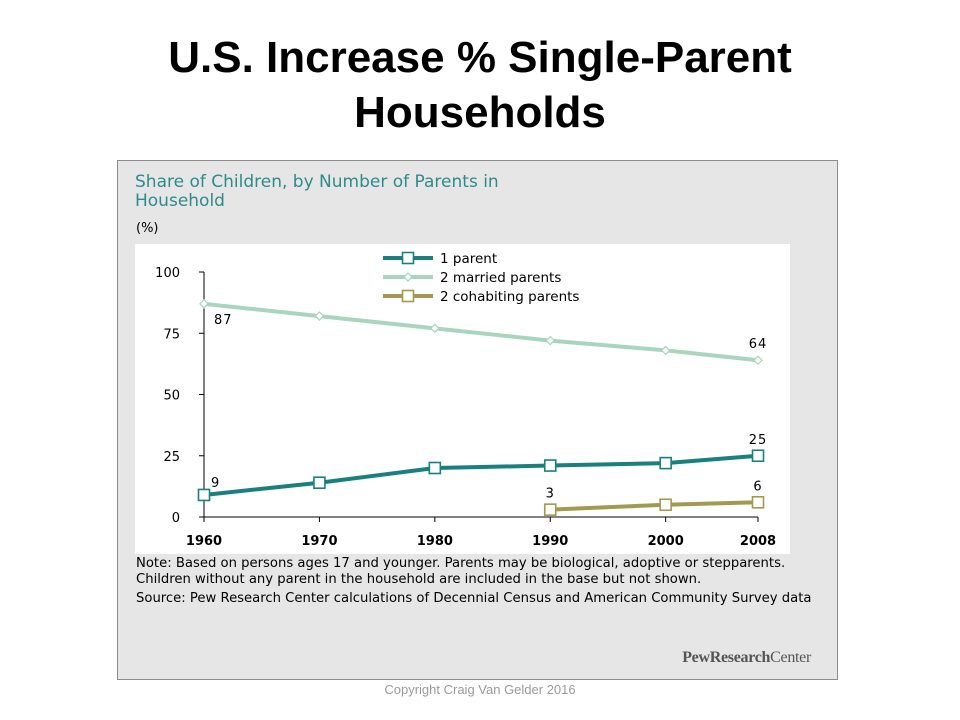 This screenshot has height=720, width=960. Describe the element at coordinates (665, 463) in the screenshot. I see `point-one_parent-2000` at that location.